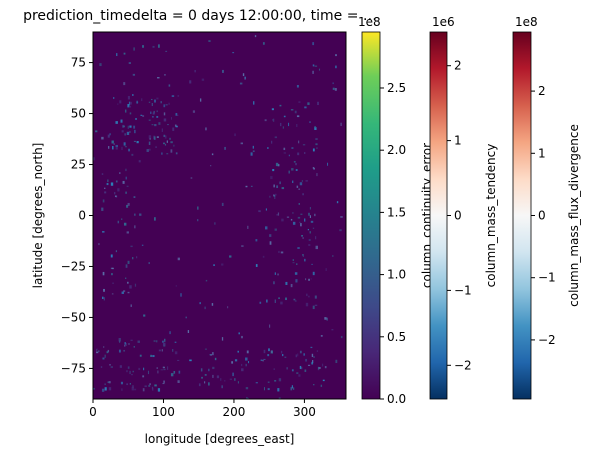 Image resolution: width=592 pixels, height=455 pixels. Describe the element at coordinates (463, 207) in the screenshot. I see `colorbar-mass-tendency: 1e6 column_mass_tendency −2 −1 0 1 2` at that location.